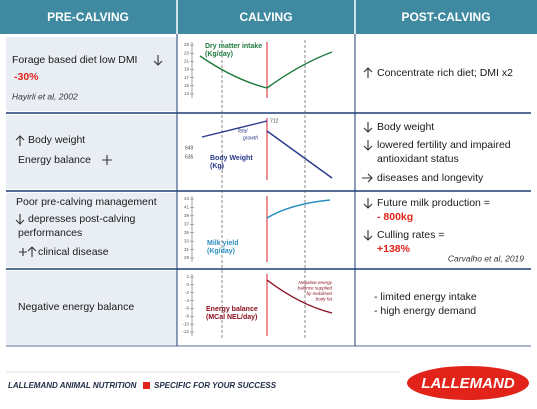 The image size is (537, 409). What do you see at coordinates (187, 249) in the screenshot?
I see `tick-label: 31` at bounding box center [187, 249].